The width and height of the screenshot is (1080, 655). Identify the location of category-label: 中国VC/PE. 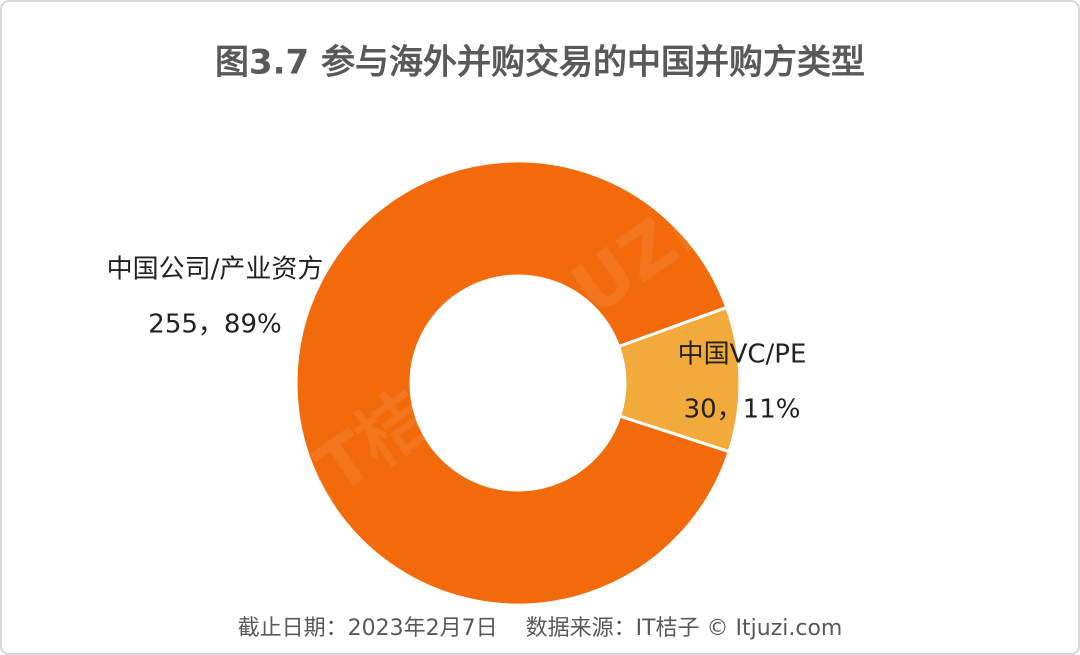
(742, 355).